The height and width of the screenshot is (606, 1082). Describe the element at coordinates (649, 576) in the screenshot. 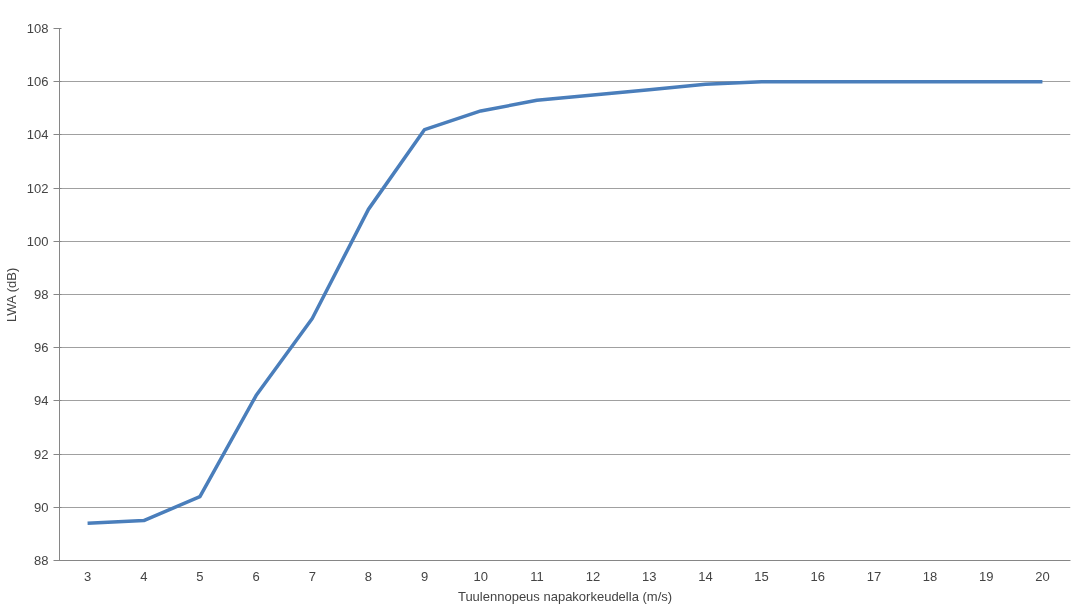

I see `x-tick-label: 13` at that location.